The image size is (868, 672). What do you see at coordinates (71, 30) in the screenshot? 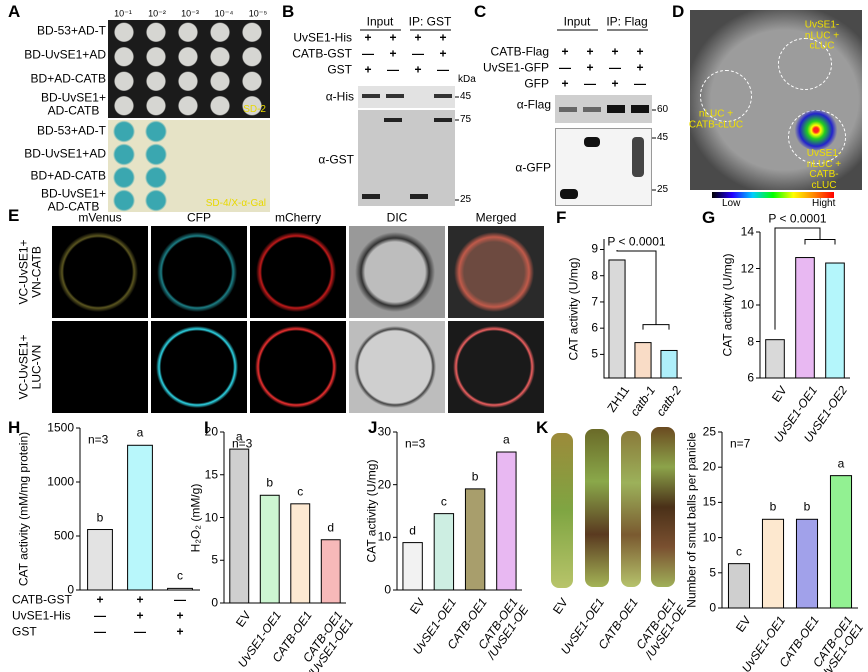
I see `strain-label: BD-53+AD-T` at bounding box center [71, 30].